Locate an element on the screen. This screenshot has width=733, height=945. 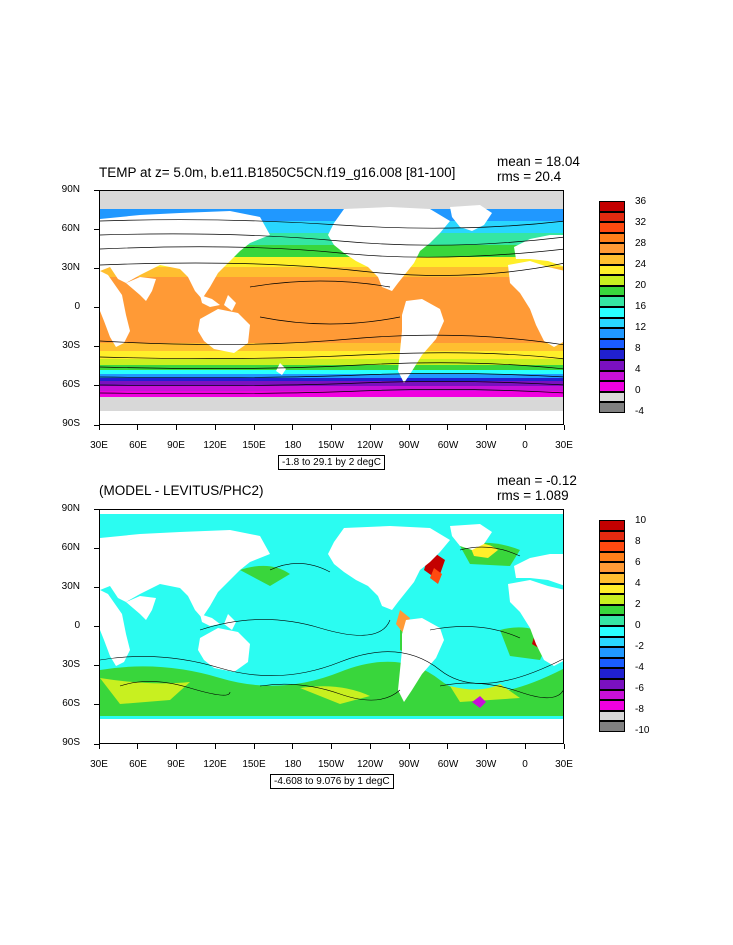
colorbar-label: -6 is located at coordinates (639, 688).